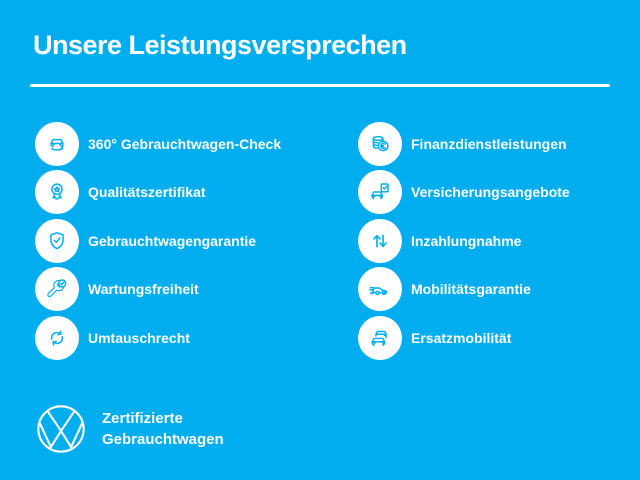 The image size is (640, 480). What do you see at coordinates (163, 429) in the screenshot?
I see `brand-wordmark: Zertifizierte Gebrauchtwagen` at bounding box center [163, 429].